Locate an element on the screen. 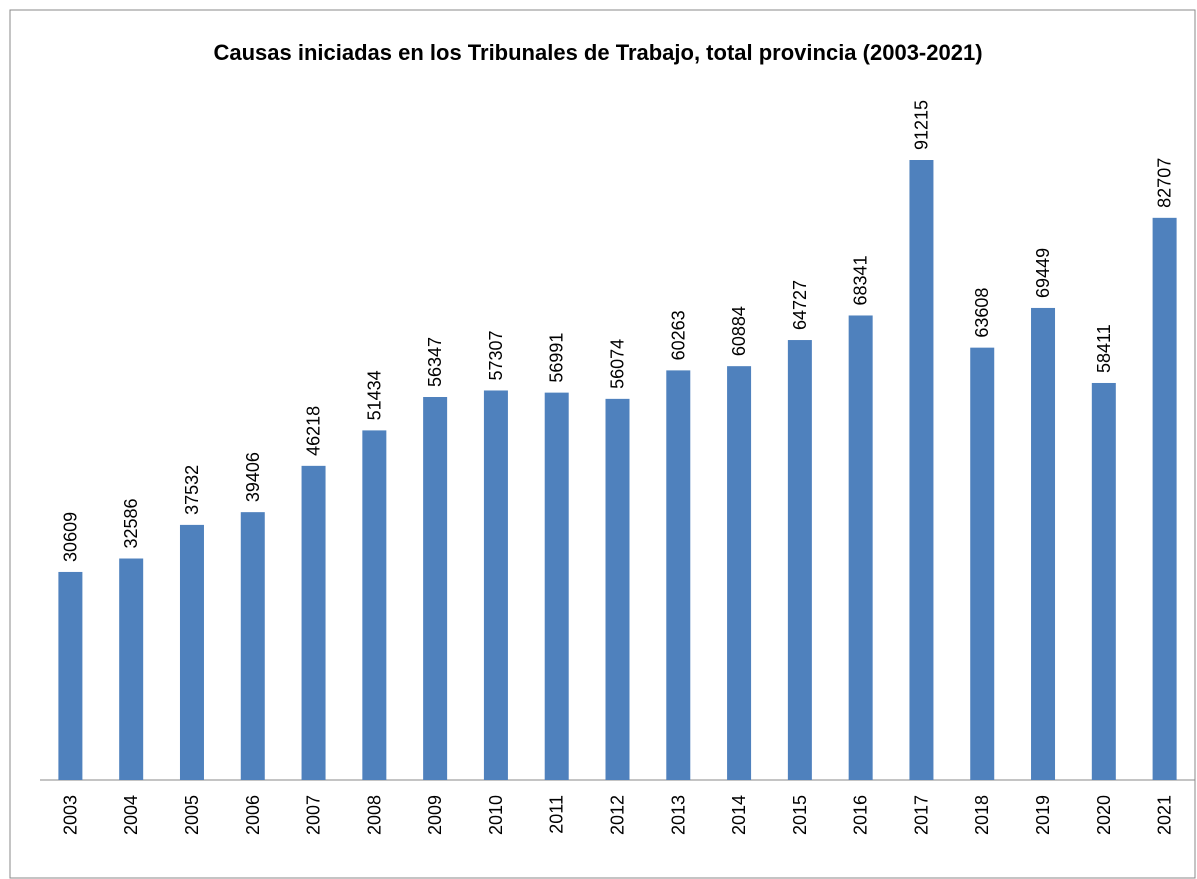 This screenshot has width=1197, height=879. data-label: 32586 is located at coordinates (131, 523).